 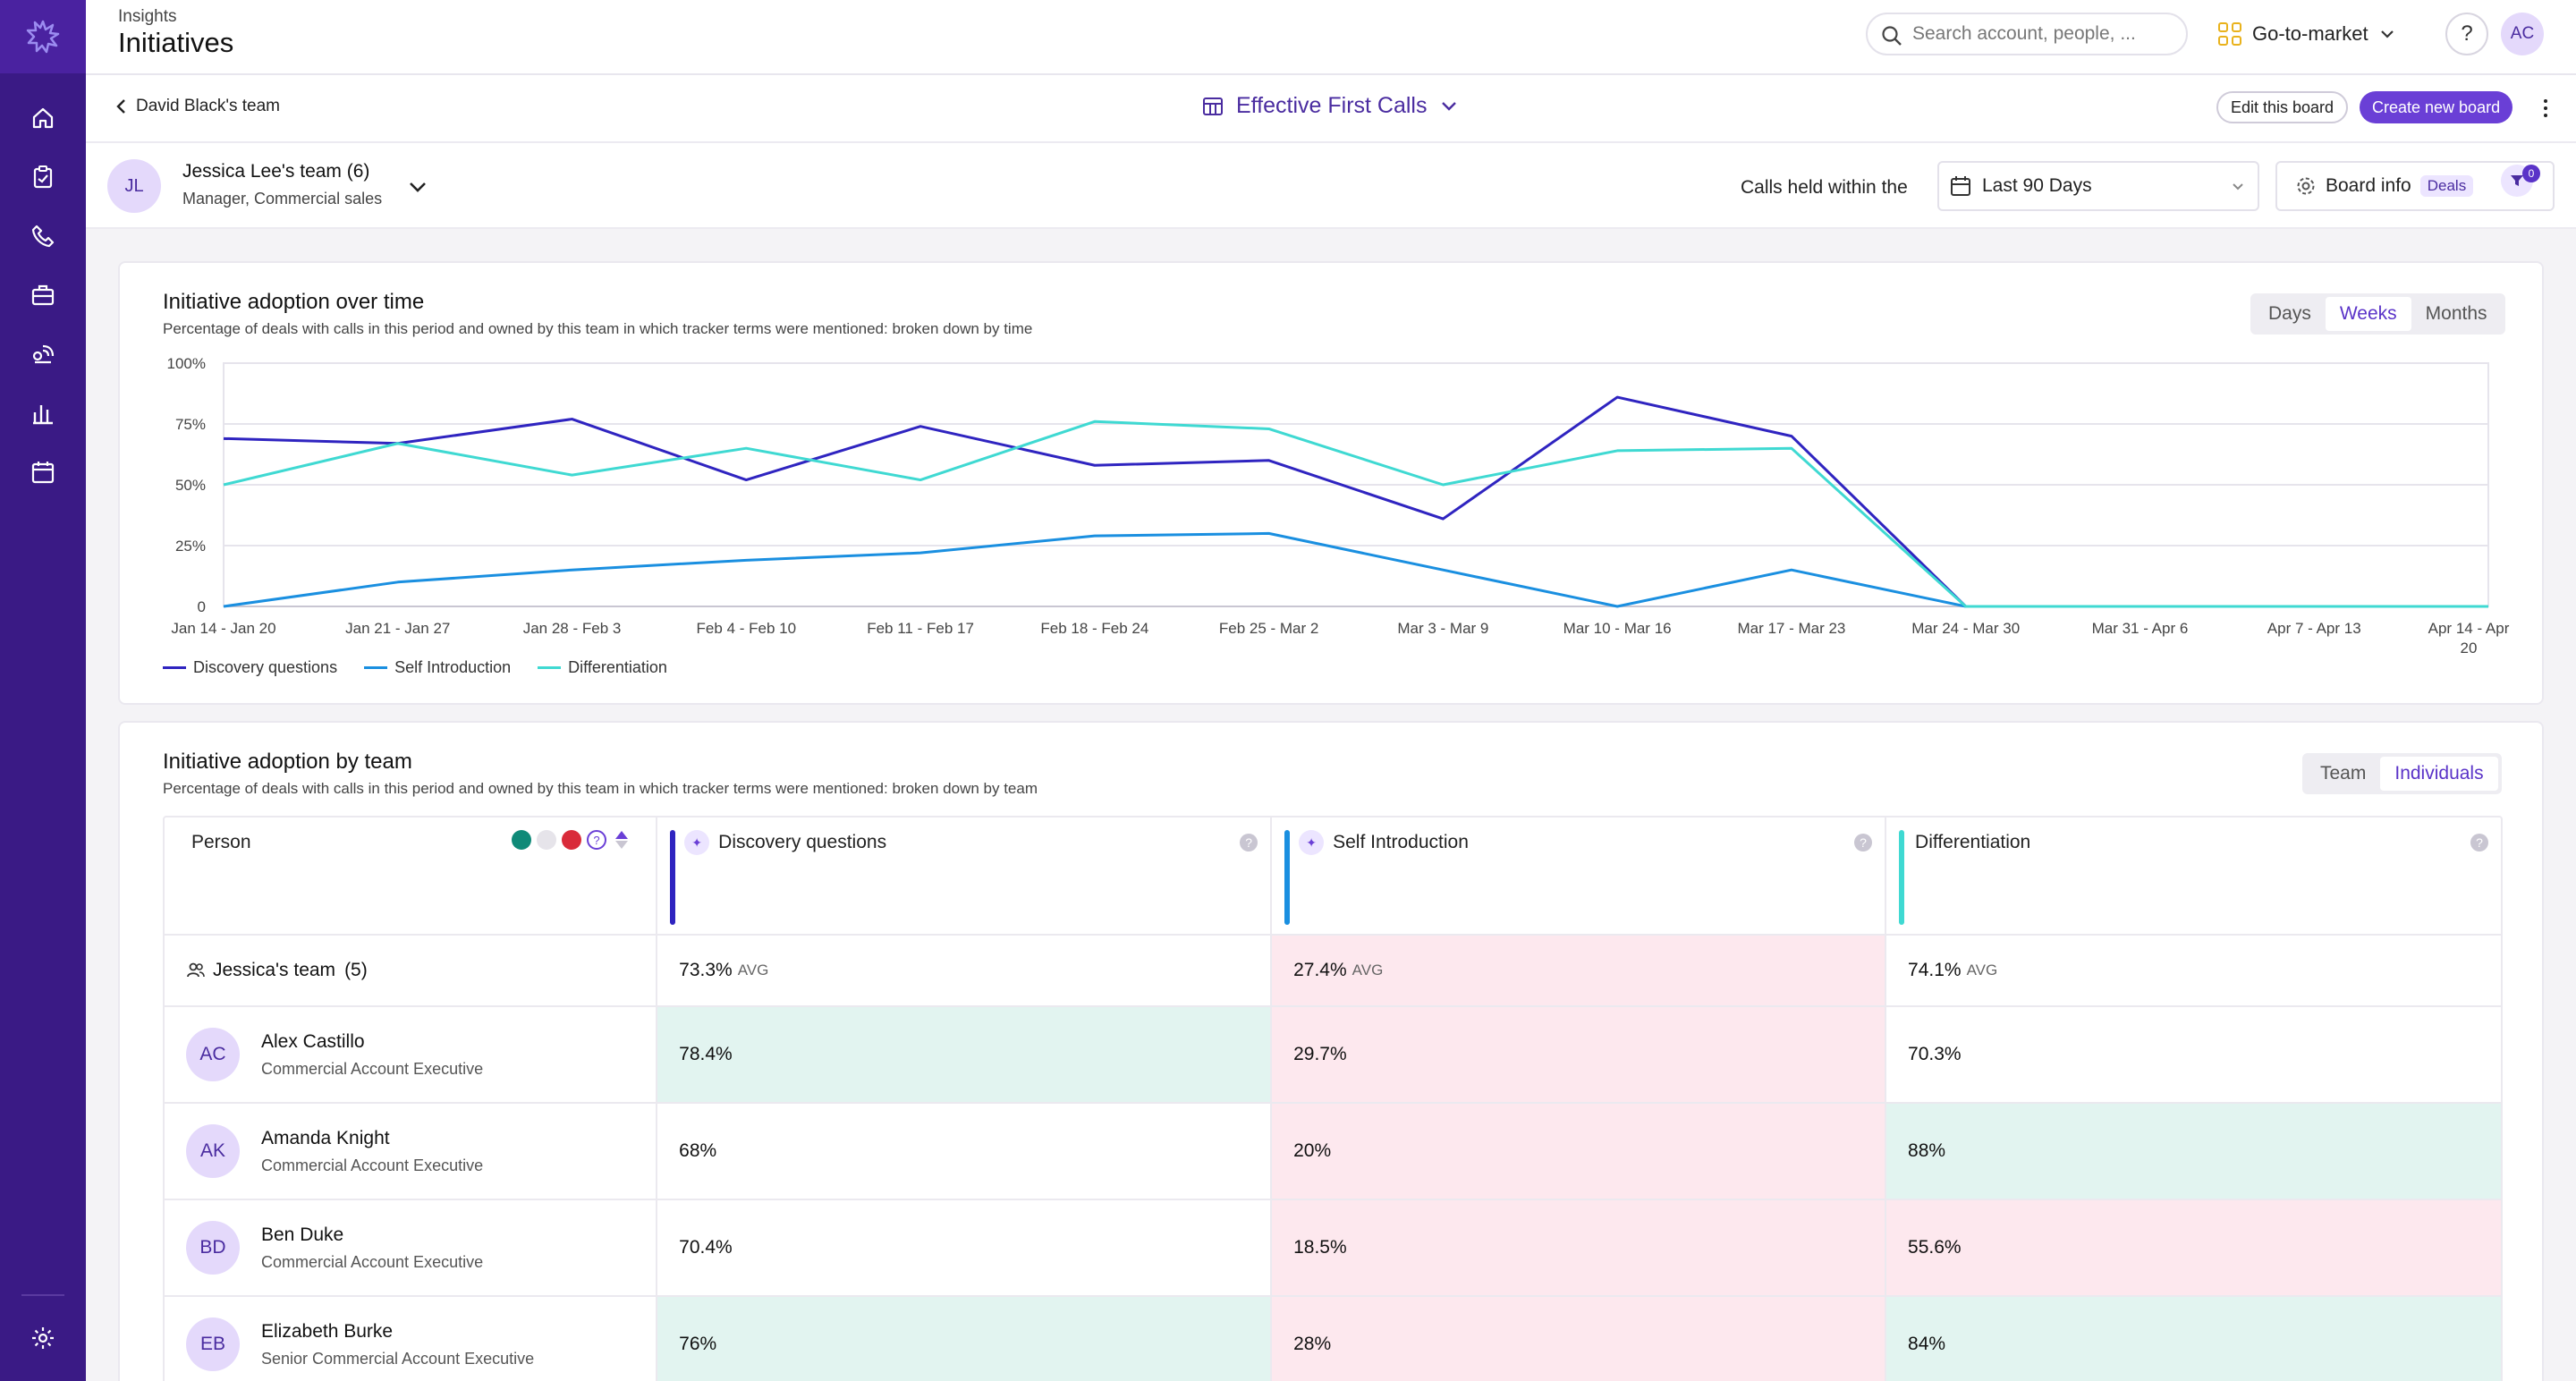 What do you see at coordinates (43, 177) in the screenshot?
I see `clipboard-icon` at bounding box center [43, 177].